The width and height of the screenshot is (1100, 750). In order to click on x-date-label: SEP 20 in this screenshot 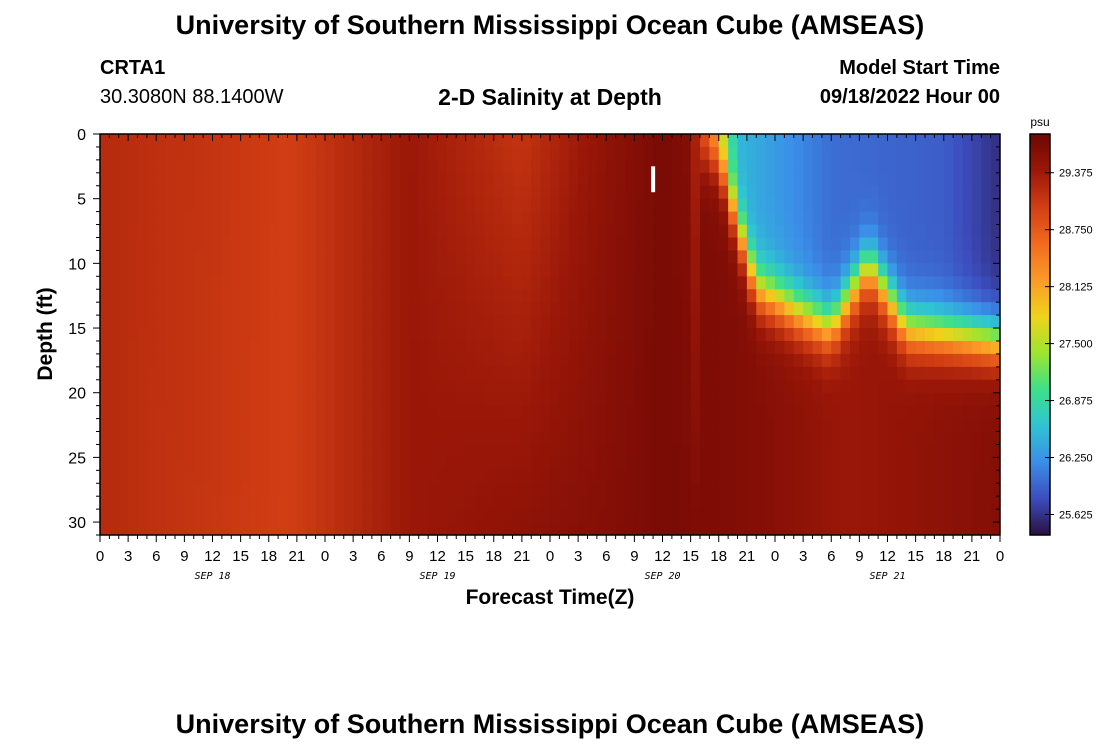, I will do `click(662, 576)`.